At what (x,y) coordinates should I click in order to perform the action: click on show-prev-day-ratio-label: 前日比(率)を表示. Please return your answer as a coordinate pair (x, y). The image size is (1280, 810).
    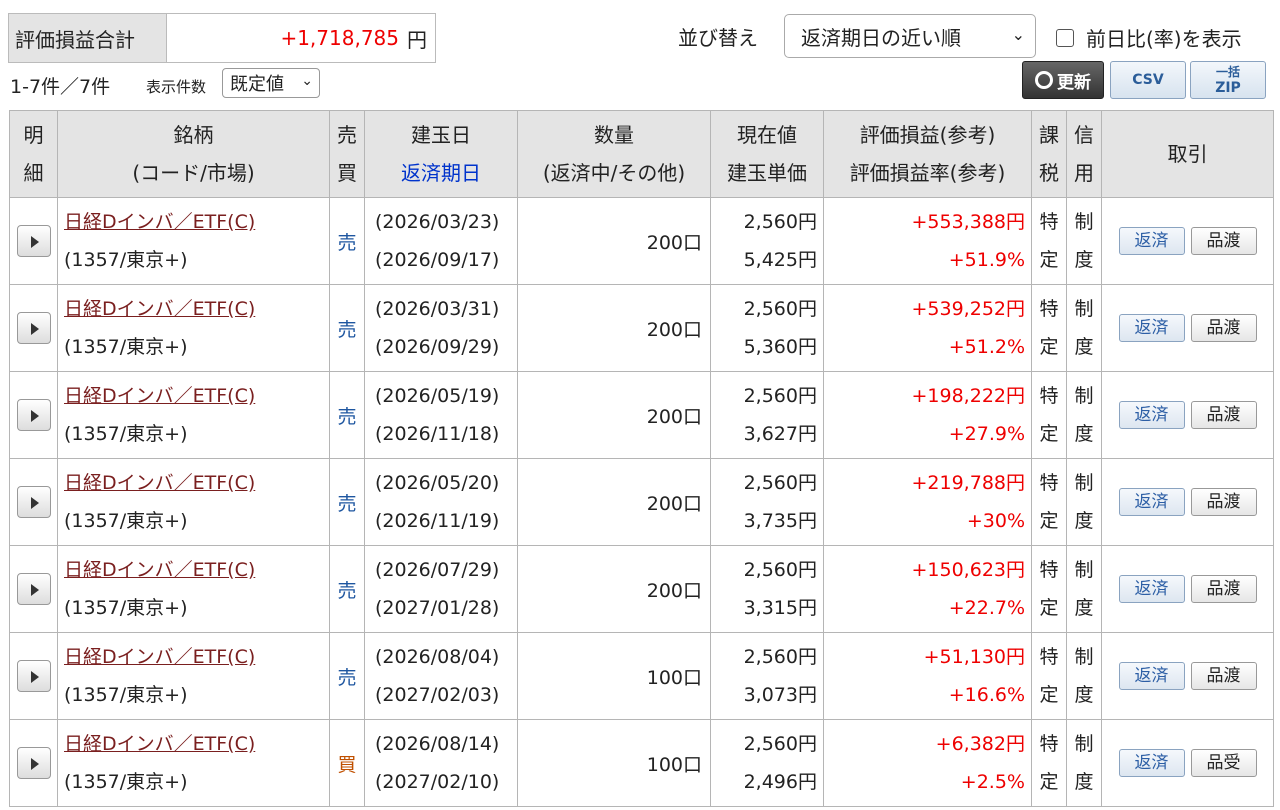
    Looking at the image, I should click on (1164, 39).